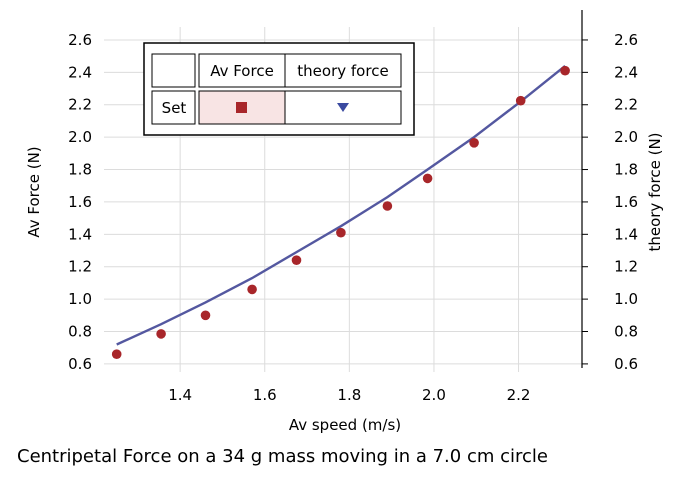  What do you see at coordinates (80, 332) in the screenshot?
I see `y-tick-label: 0.8` at bounding box center [80, 332].